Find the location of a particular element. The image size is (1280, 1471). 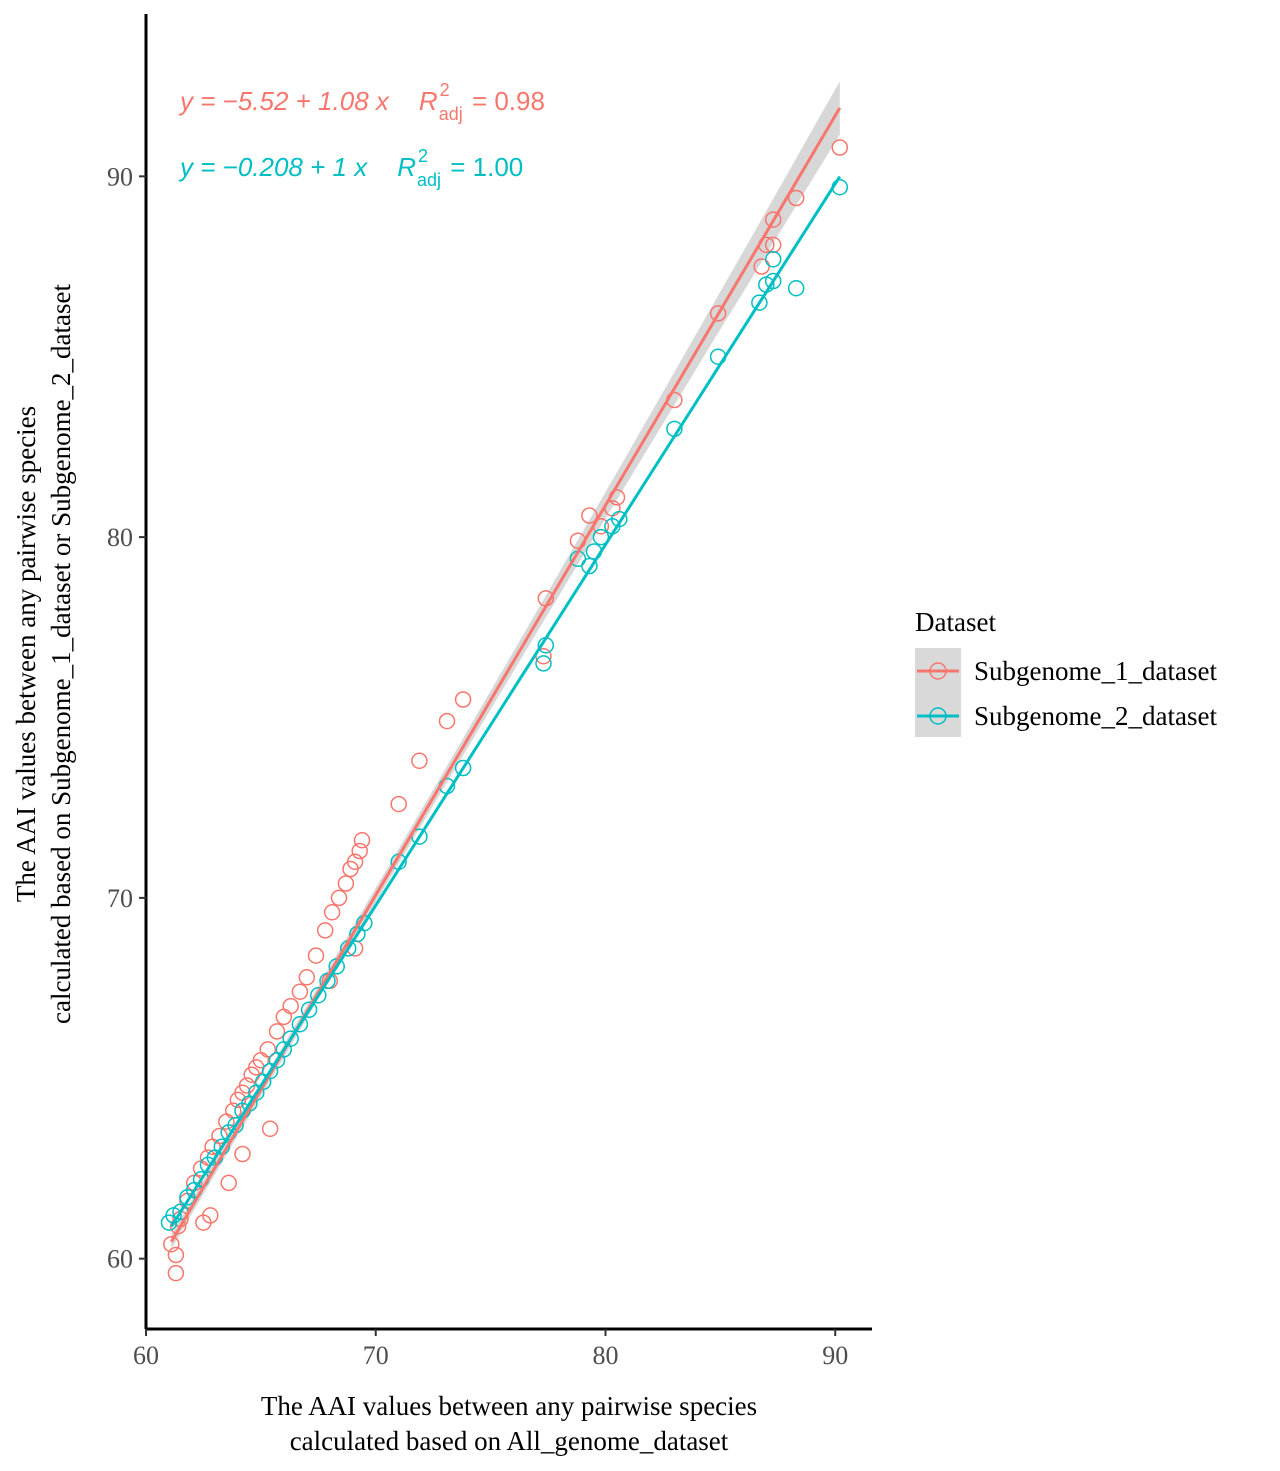

x-tick-label: 90 is located at coordinates (835, 1355).